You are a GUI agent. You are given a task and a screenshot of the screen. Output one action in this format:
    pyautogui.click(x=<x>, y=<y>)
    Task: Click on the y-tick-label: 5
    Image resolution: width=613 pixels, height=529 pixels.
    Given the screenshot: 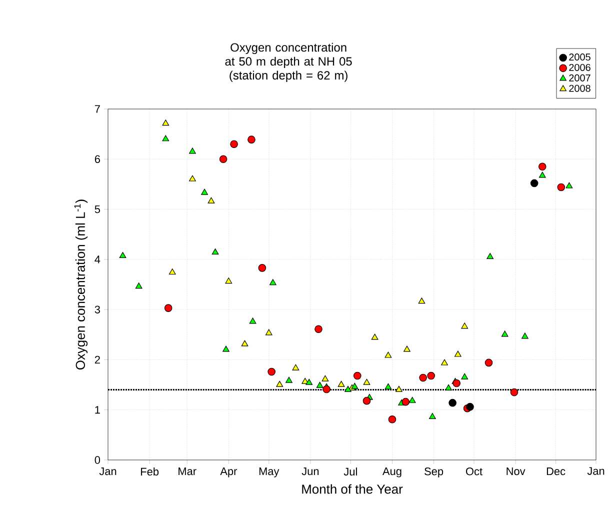 What is the action you would take?
    pyautogui.click(x=97, y=209)
    